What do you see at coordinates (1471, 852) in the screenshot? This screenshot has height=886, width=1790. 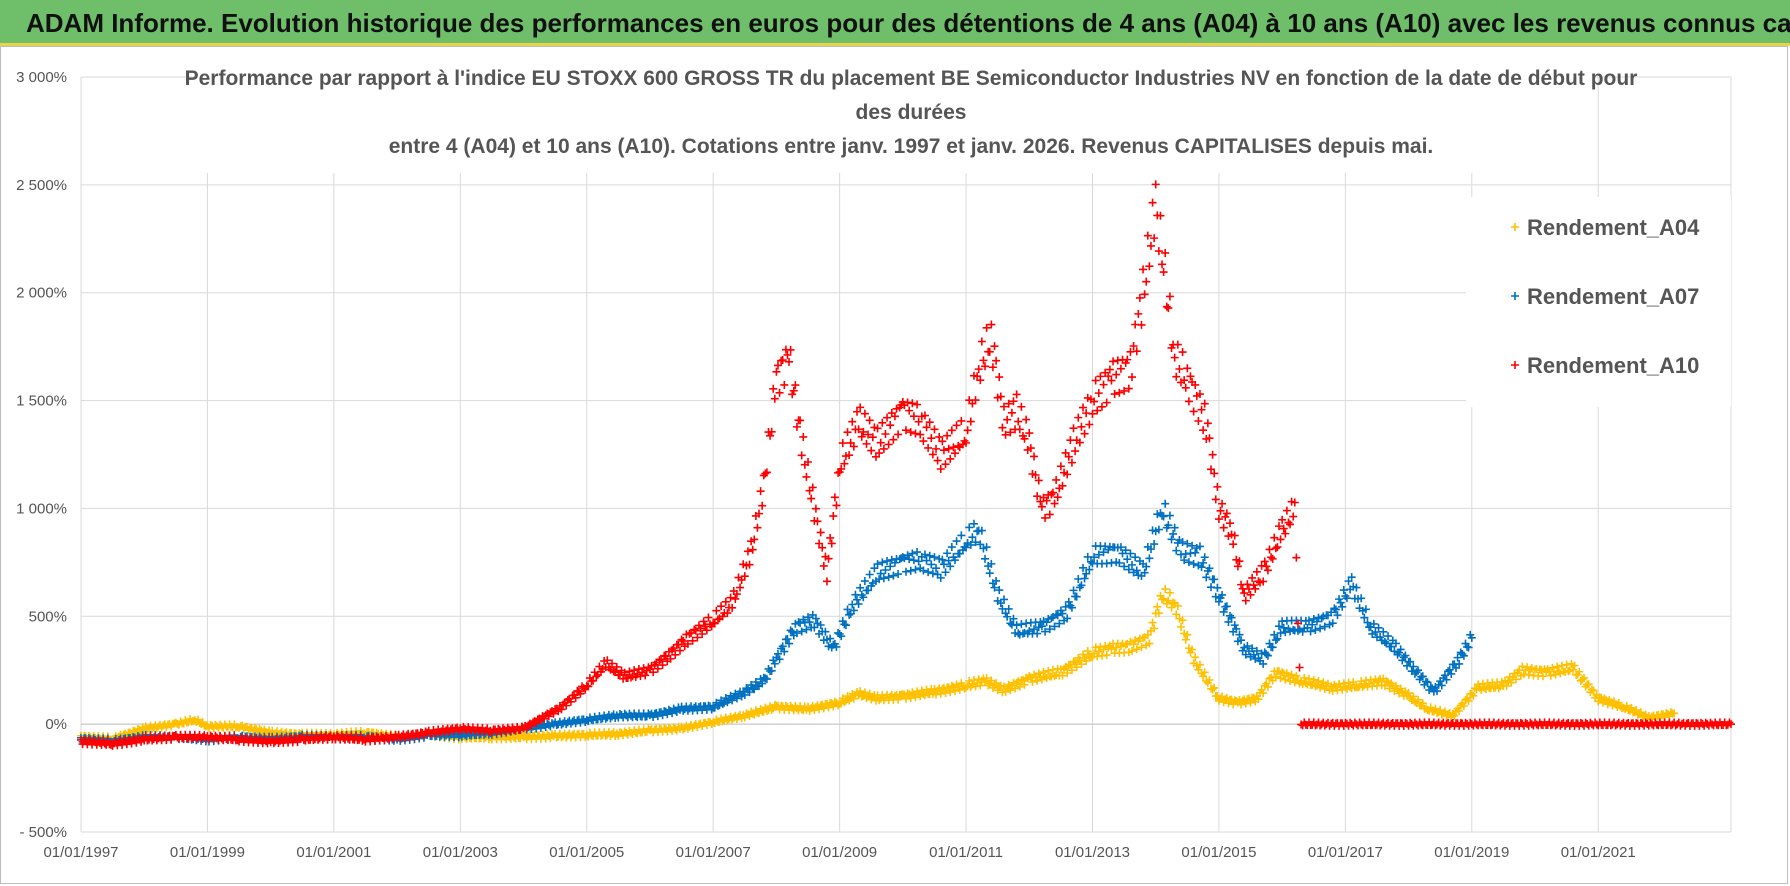 I see `x-tick-label: 01/01/2019` at bounding box center [1471, 852].